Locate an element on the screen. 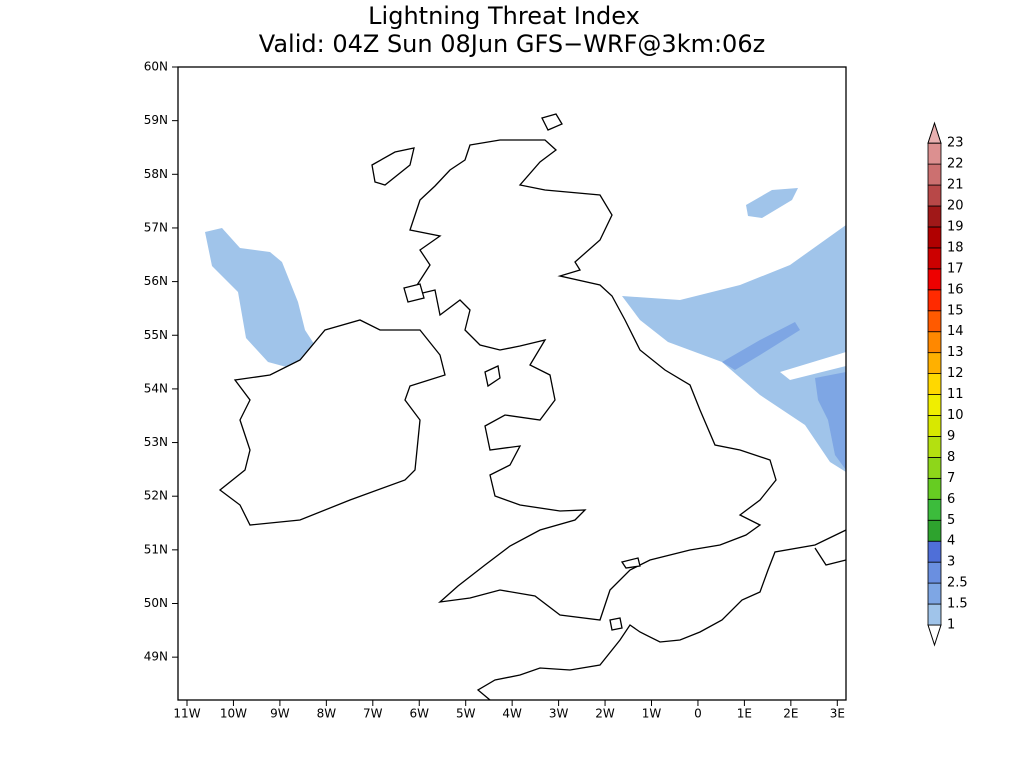 The height and width of the screenshot is (768, 1024). colorbar-label: 19 is located at coordinates (955, 226).